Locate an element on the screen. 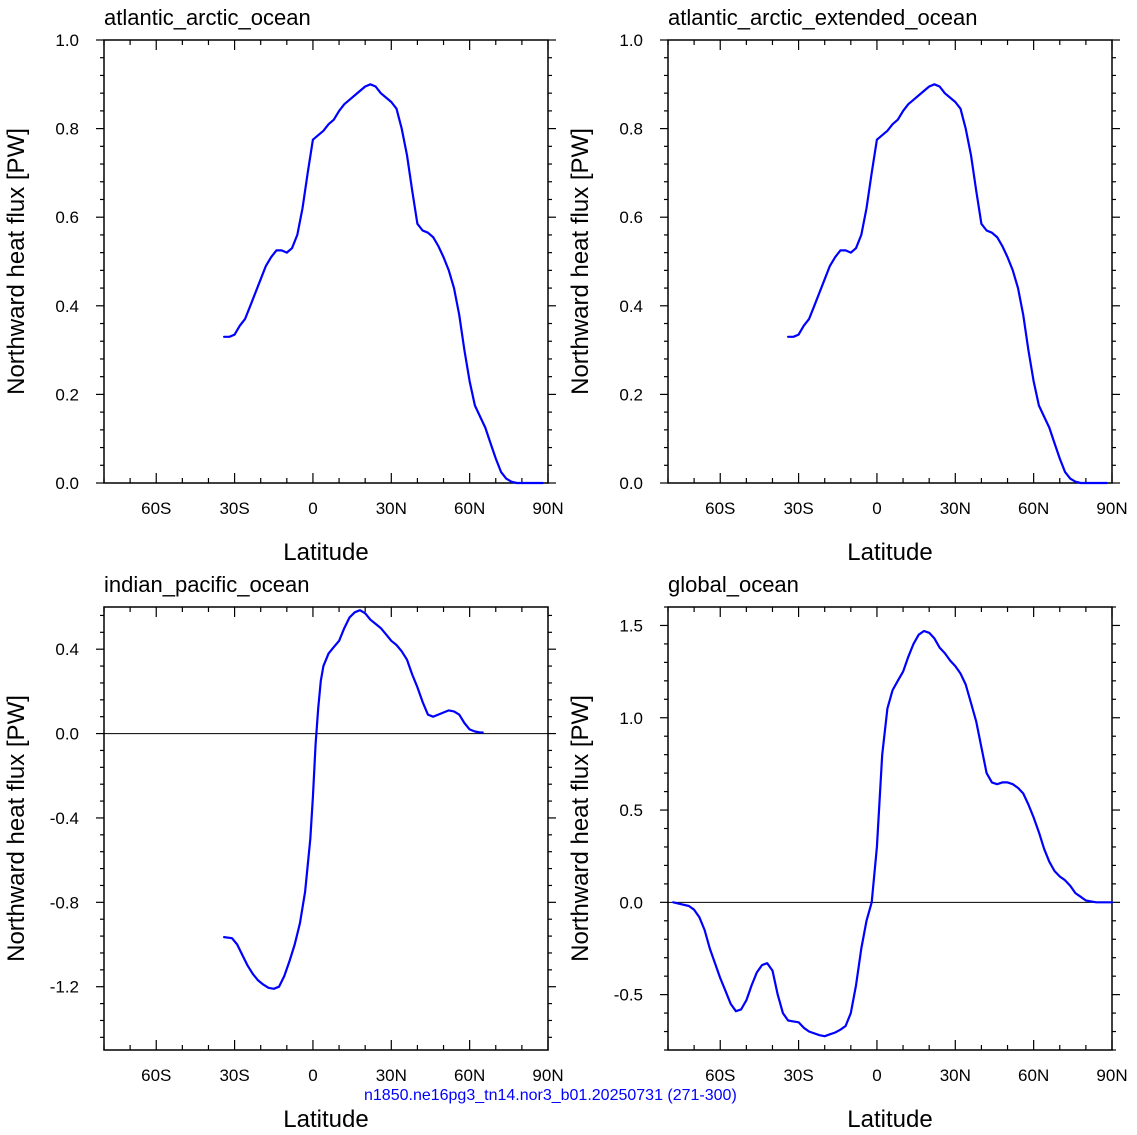 The height and width of the screenshot is (1135, 1137). panel-title: atlantic_arctic_ocean is located at coordinates (207, 17).